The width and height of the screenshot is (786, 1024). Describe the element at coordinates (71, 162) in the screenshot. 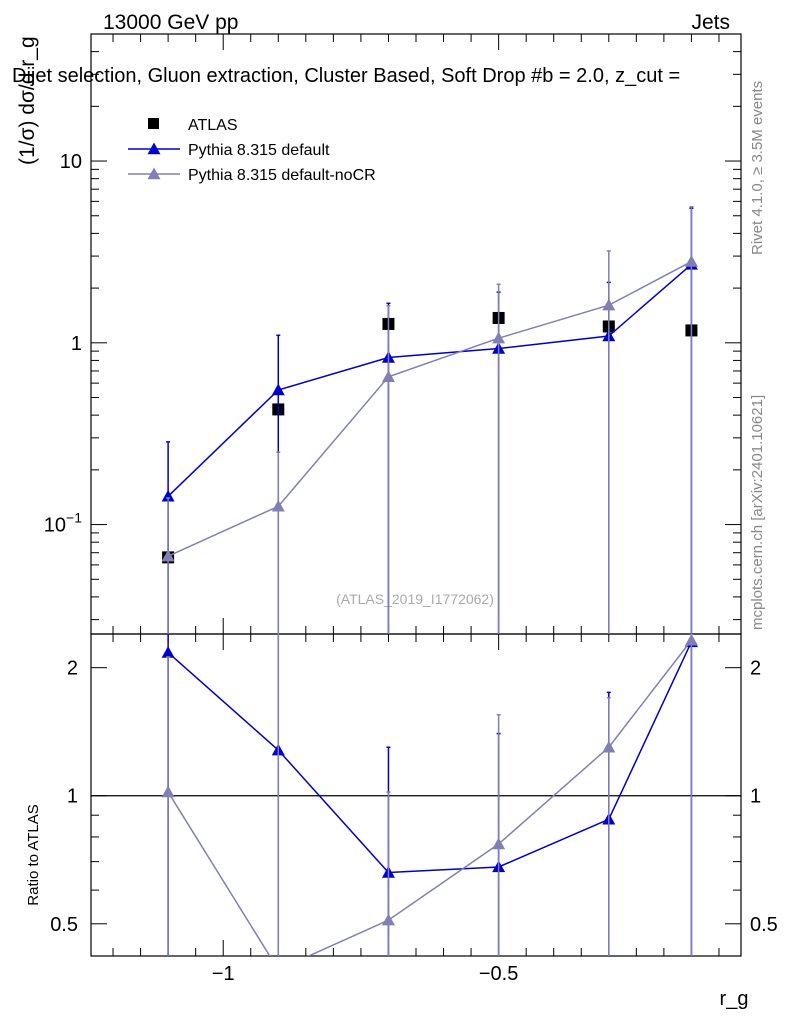

I see `main-y-tick-label: 10` at that location.